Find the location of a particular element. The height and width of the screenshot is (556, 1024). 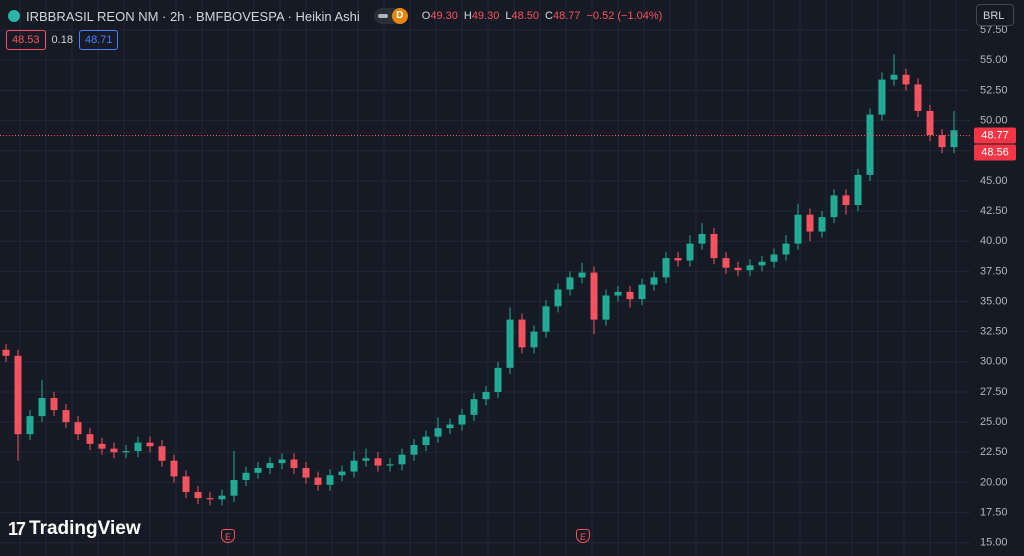

watermark: 17 TradingView is located at coordinates (74, 528).